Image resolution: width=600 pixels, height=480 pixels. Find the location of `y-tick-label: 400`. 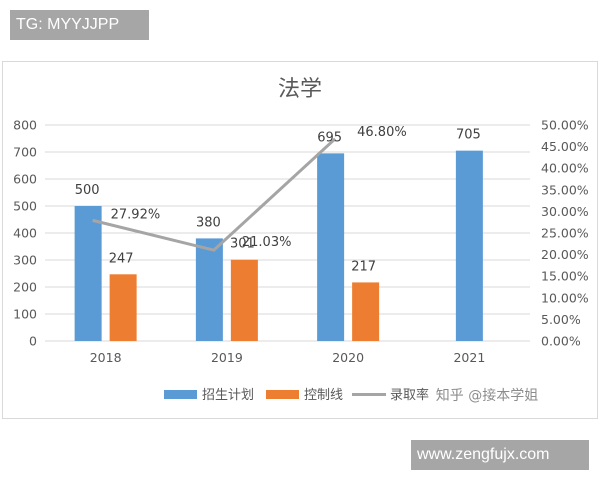

y-tick-label: 400 is located at coordinates (25, 233).